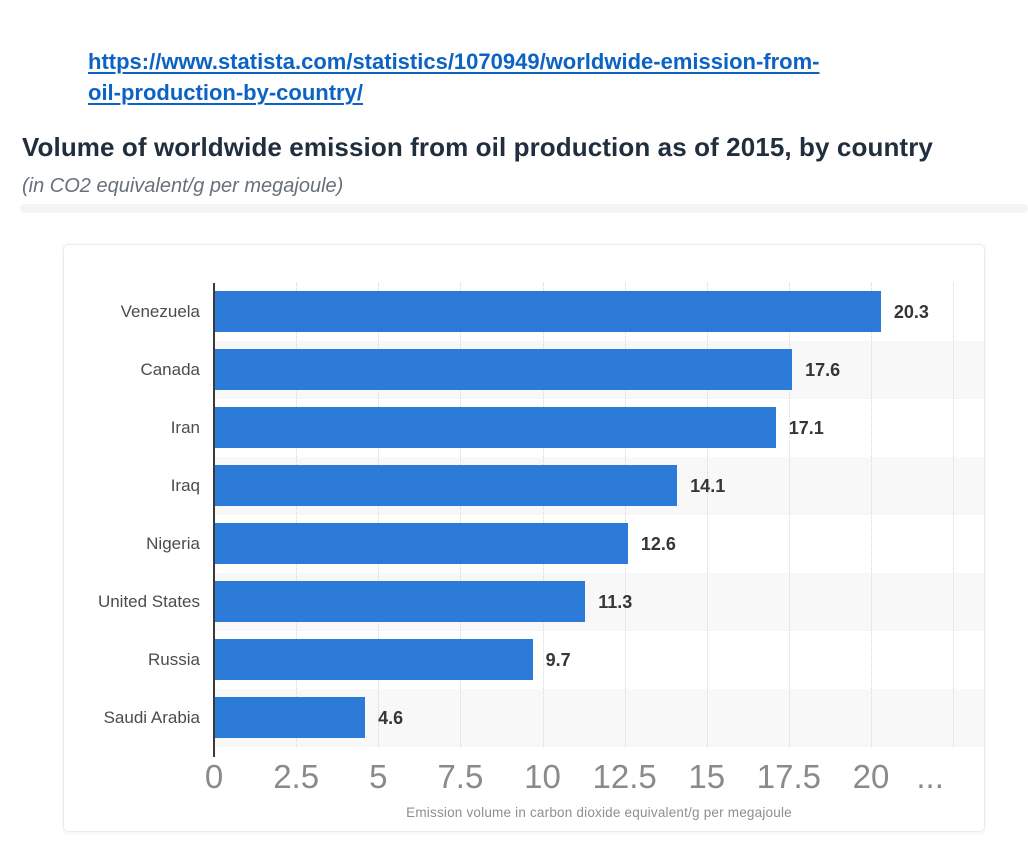  I want to click on bar-saudi-arabia, so click(290, 717).